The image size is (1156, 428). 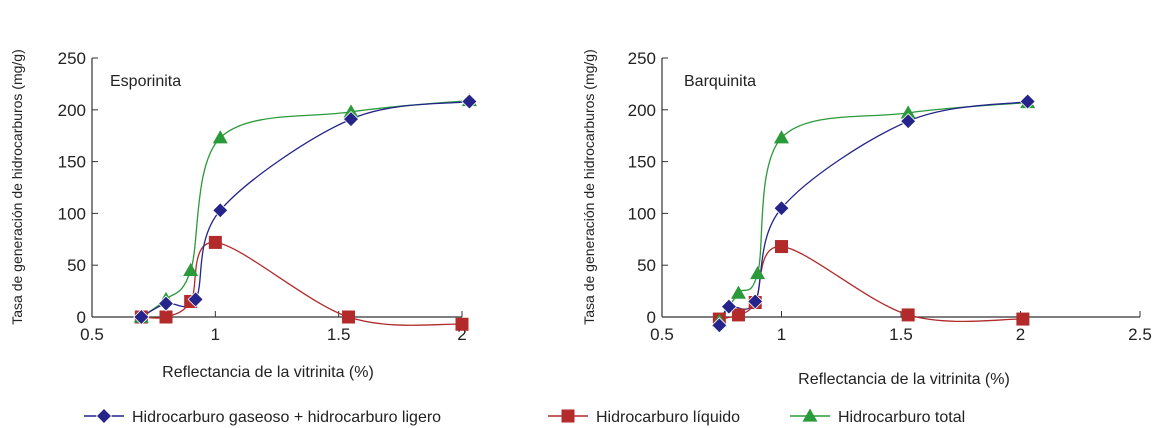 I want to click on legend-item: Hidrocarburo líquido, so click(x=644, y=417).